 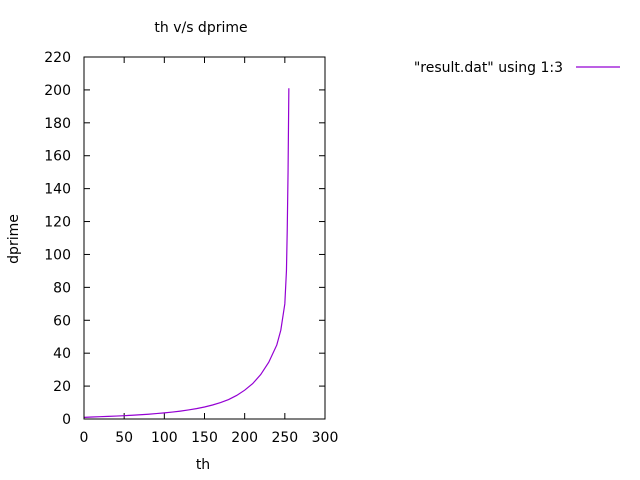 What do you see at coordinates (325, 438) in the screenshot?
I see `x-tick-label: 300` at bounding box center [325, 438].